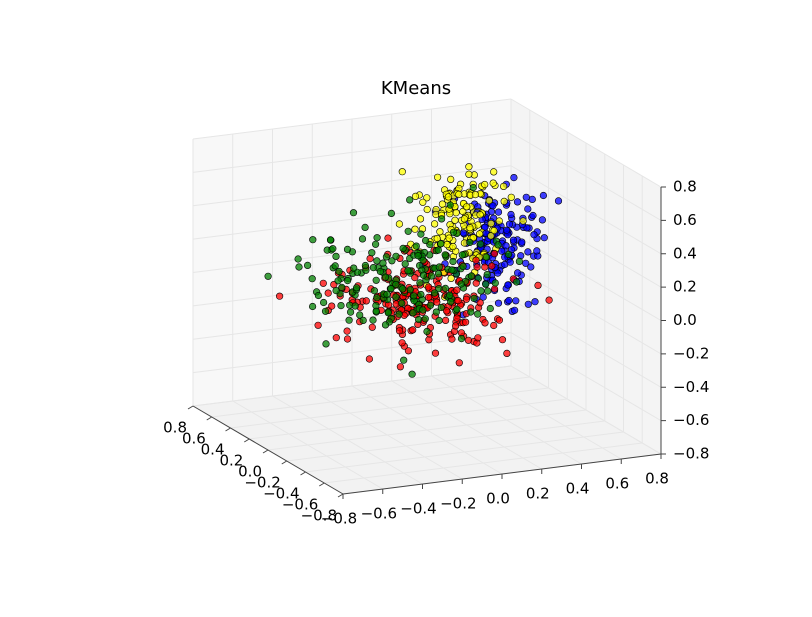 The height and width of the screenshot is (617, 812). Describe the element at coordinates (339, 519) in the screenshot. I see `x-tick-label: −0.8` at that location.